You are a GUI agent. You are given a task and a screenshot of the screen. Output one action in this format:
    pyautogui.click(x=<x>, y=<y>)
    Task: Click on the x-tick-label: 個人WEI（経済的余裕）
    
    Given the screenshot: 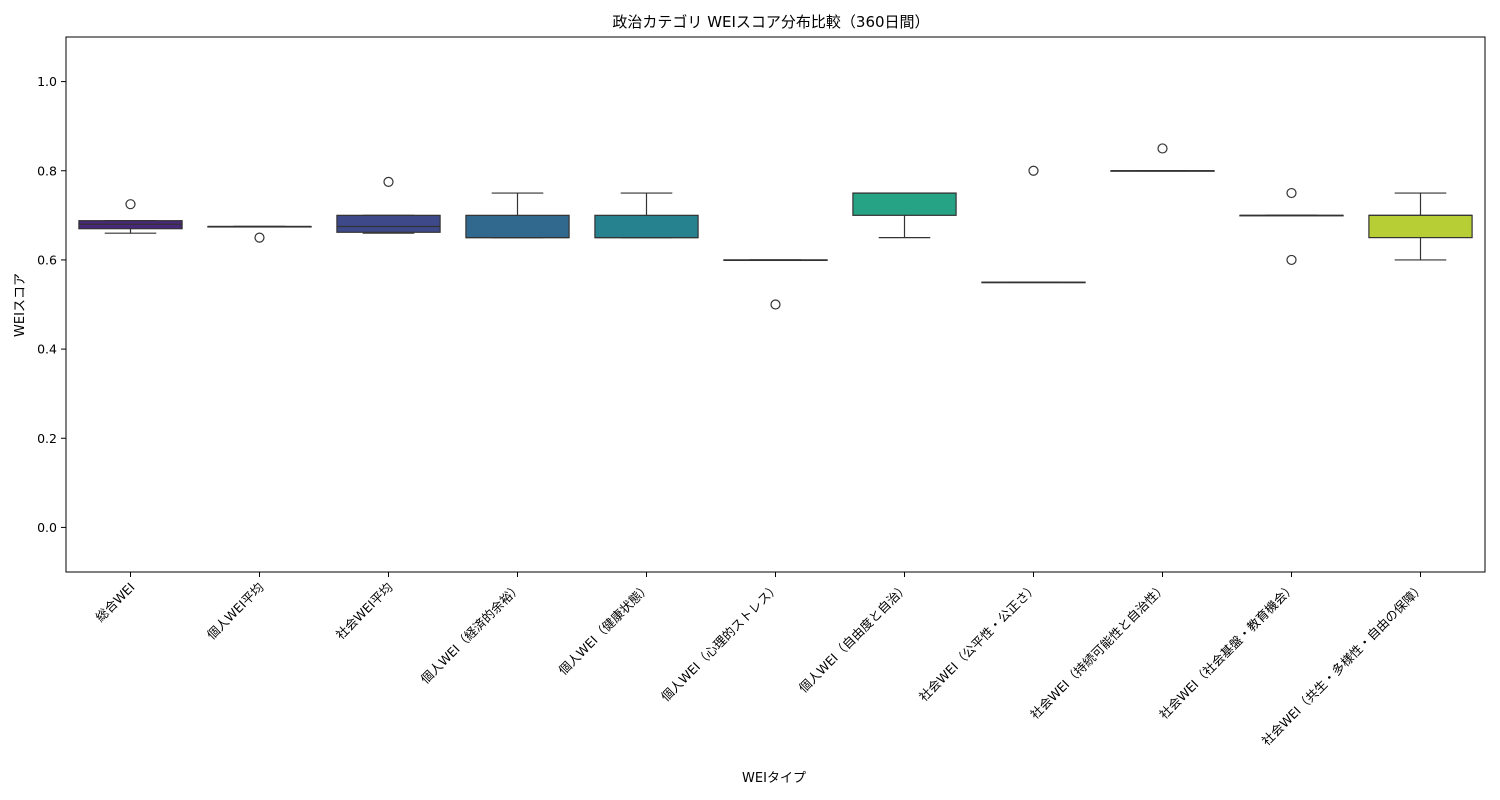 What is the action you would take?
    pyautogui.click(x=471, y=633)
    